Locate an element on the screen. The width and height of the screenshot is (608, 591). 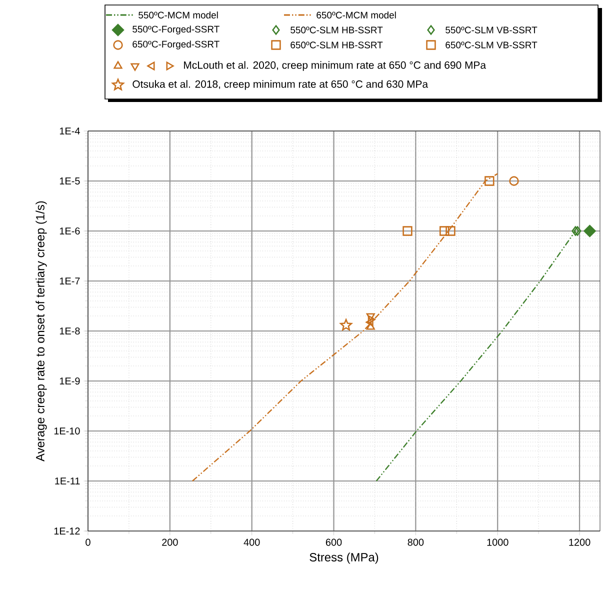
x-tick-label: 1000 is located at coordinates (497, 542).